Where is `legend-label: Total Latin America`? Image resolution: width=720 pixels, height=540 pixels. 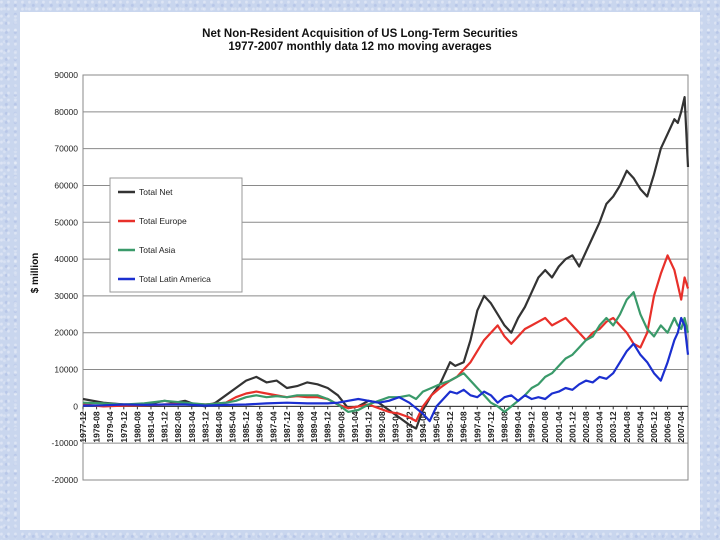 legend-label: Total Latin America is located at coordinates (175, 279).